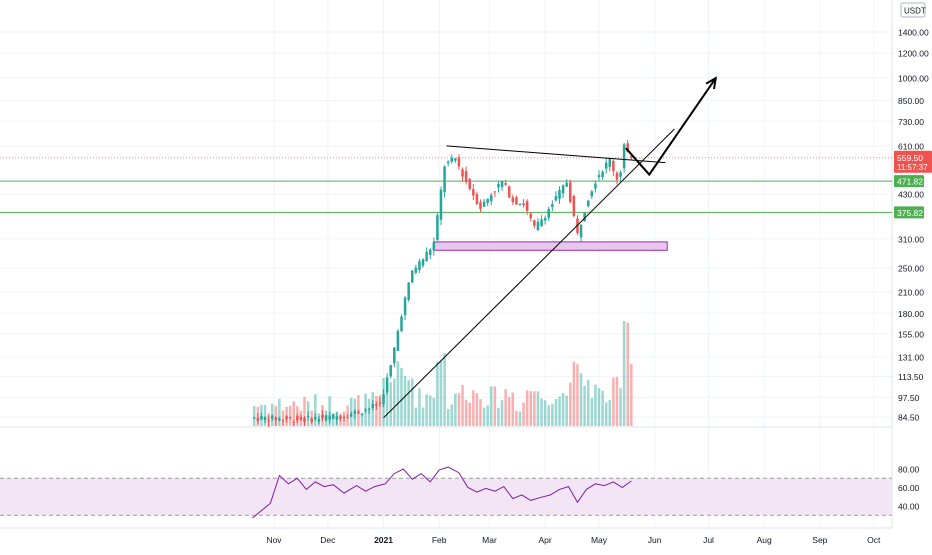  What do you see at coordinates (909, 398) in the screenshot?
I see `price-tick-label: 97.50` at bounding box center [909, 398].